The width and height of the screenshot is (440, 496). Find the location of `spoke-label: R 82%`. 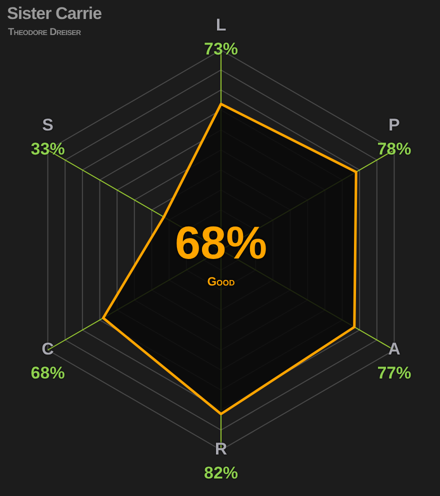

spoke-label: R 82% is located at coordinates (221, 461).